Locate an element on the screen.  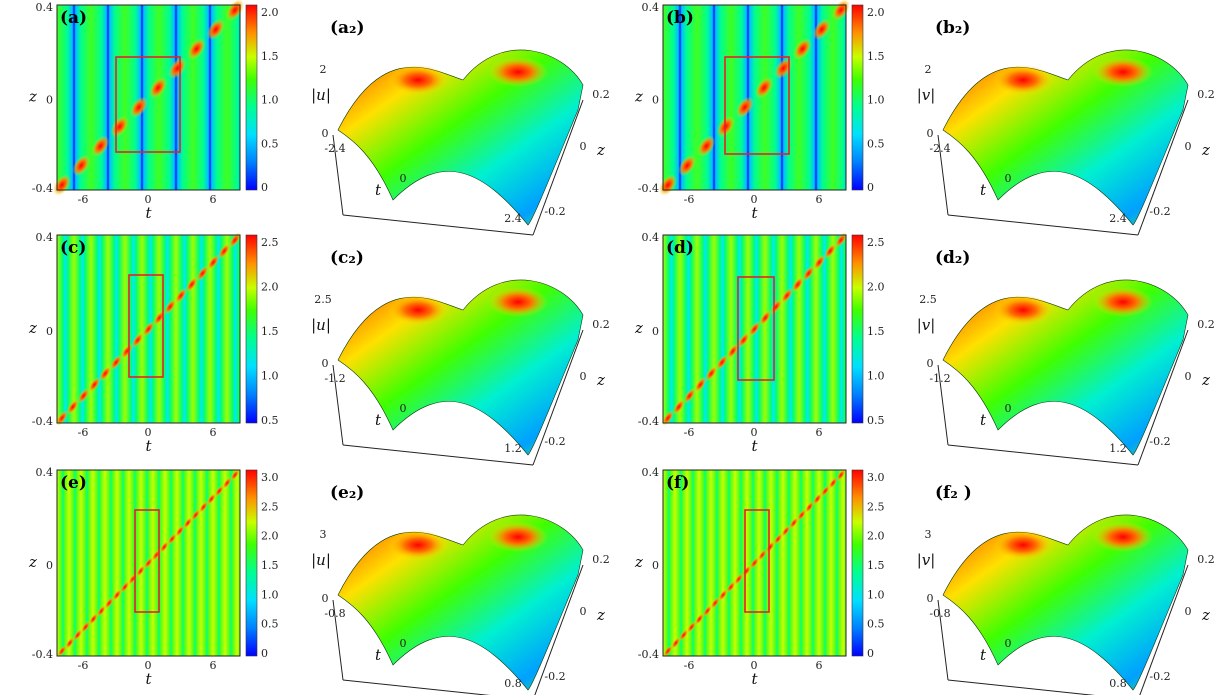
density-plot is located at coordinates (148, 563).